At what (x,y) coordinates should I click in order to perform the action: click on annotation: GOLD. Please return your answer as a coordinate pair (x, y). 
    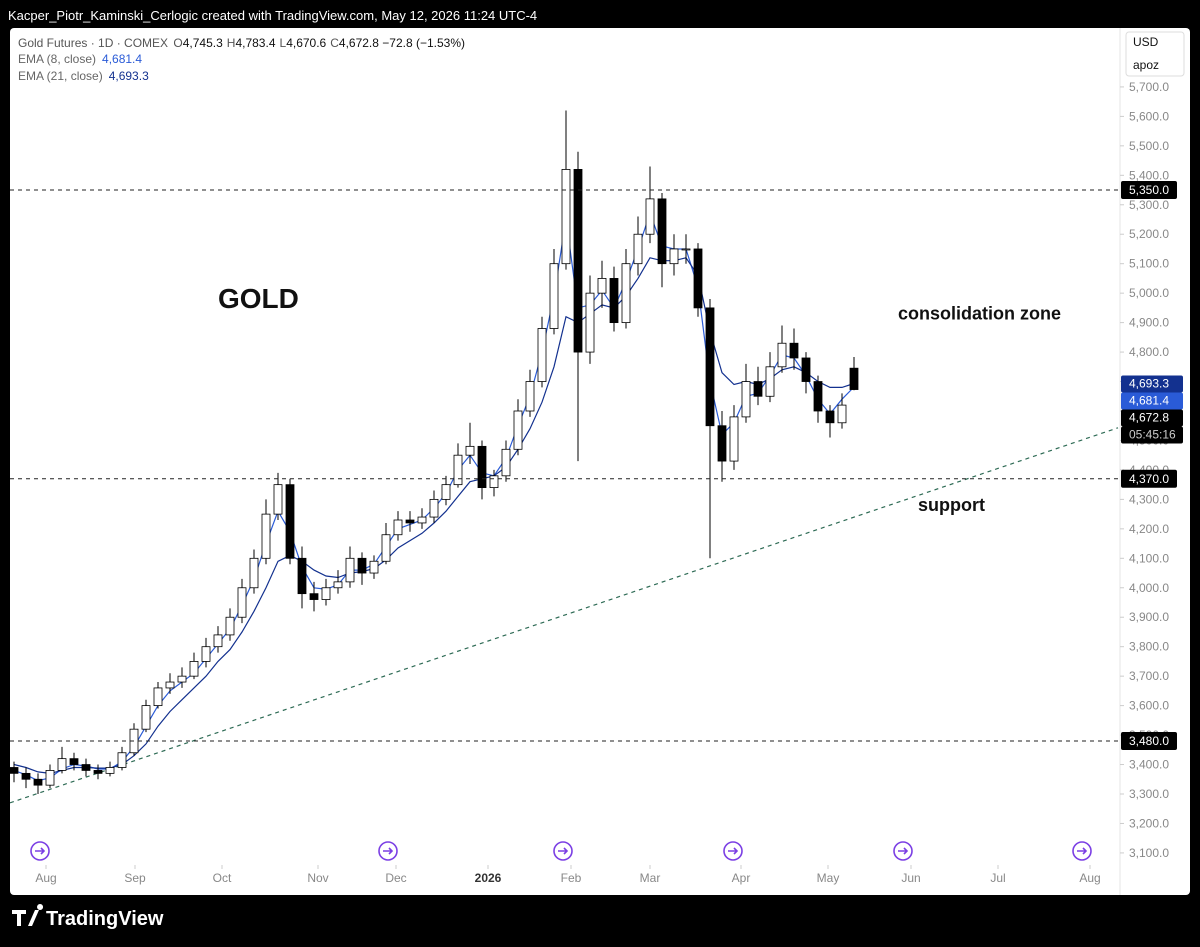
    Looking at the image, I should click on (258, 298).